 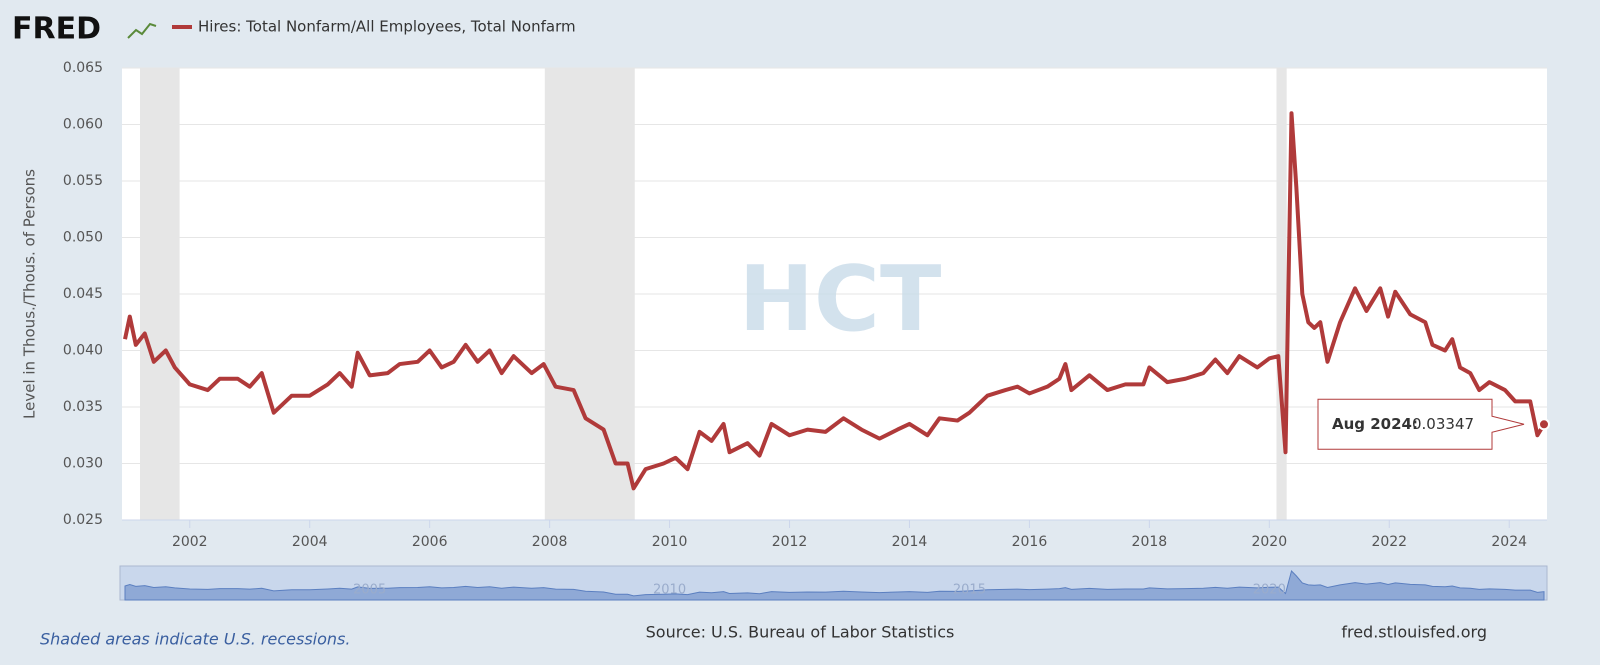 What do you see at coordinates (30, 294) in the screenshot?
I see `y-axis-label: Level in Thous./Thous. of Persons` at bounding box center [30, 294].